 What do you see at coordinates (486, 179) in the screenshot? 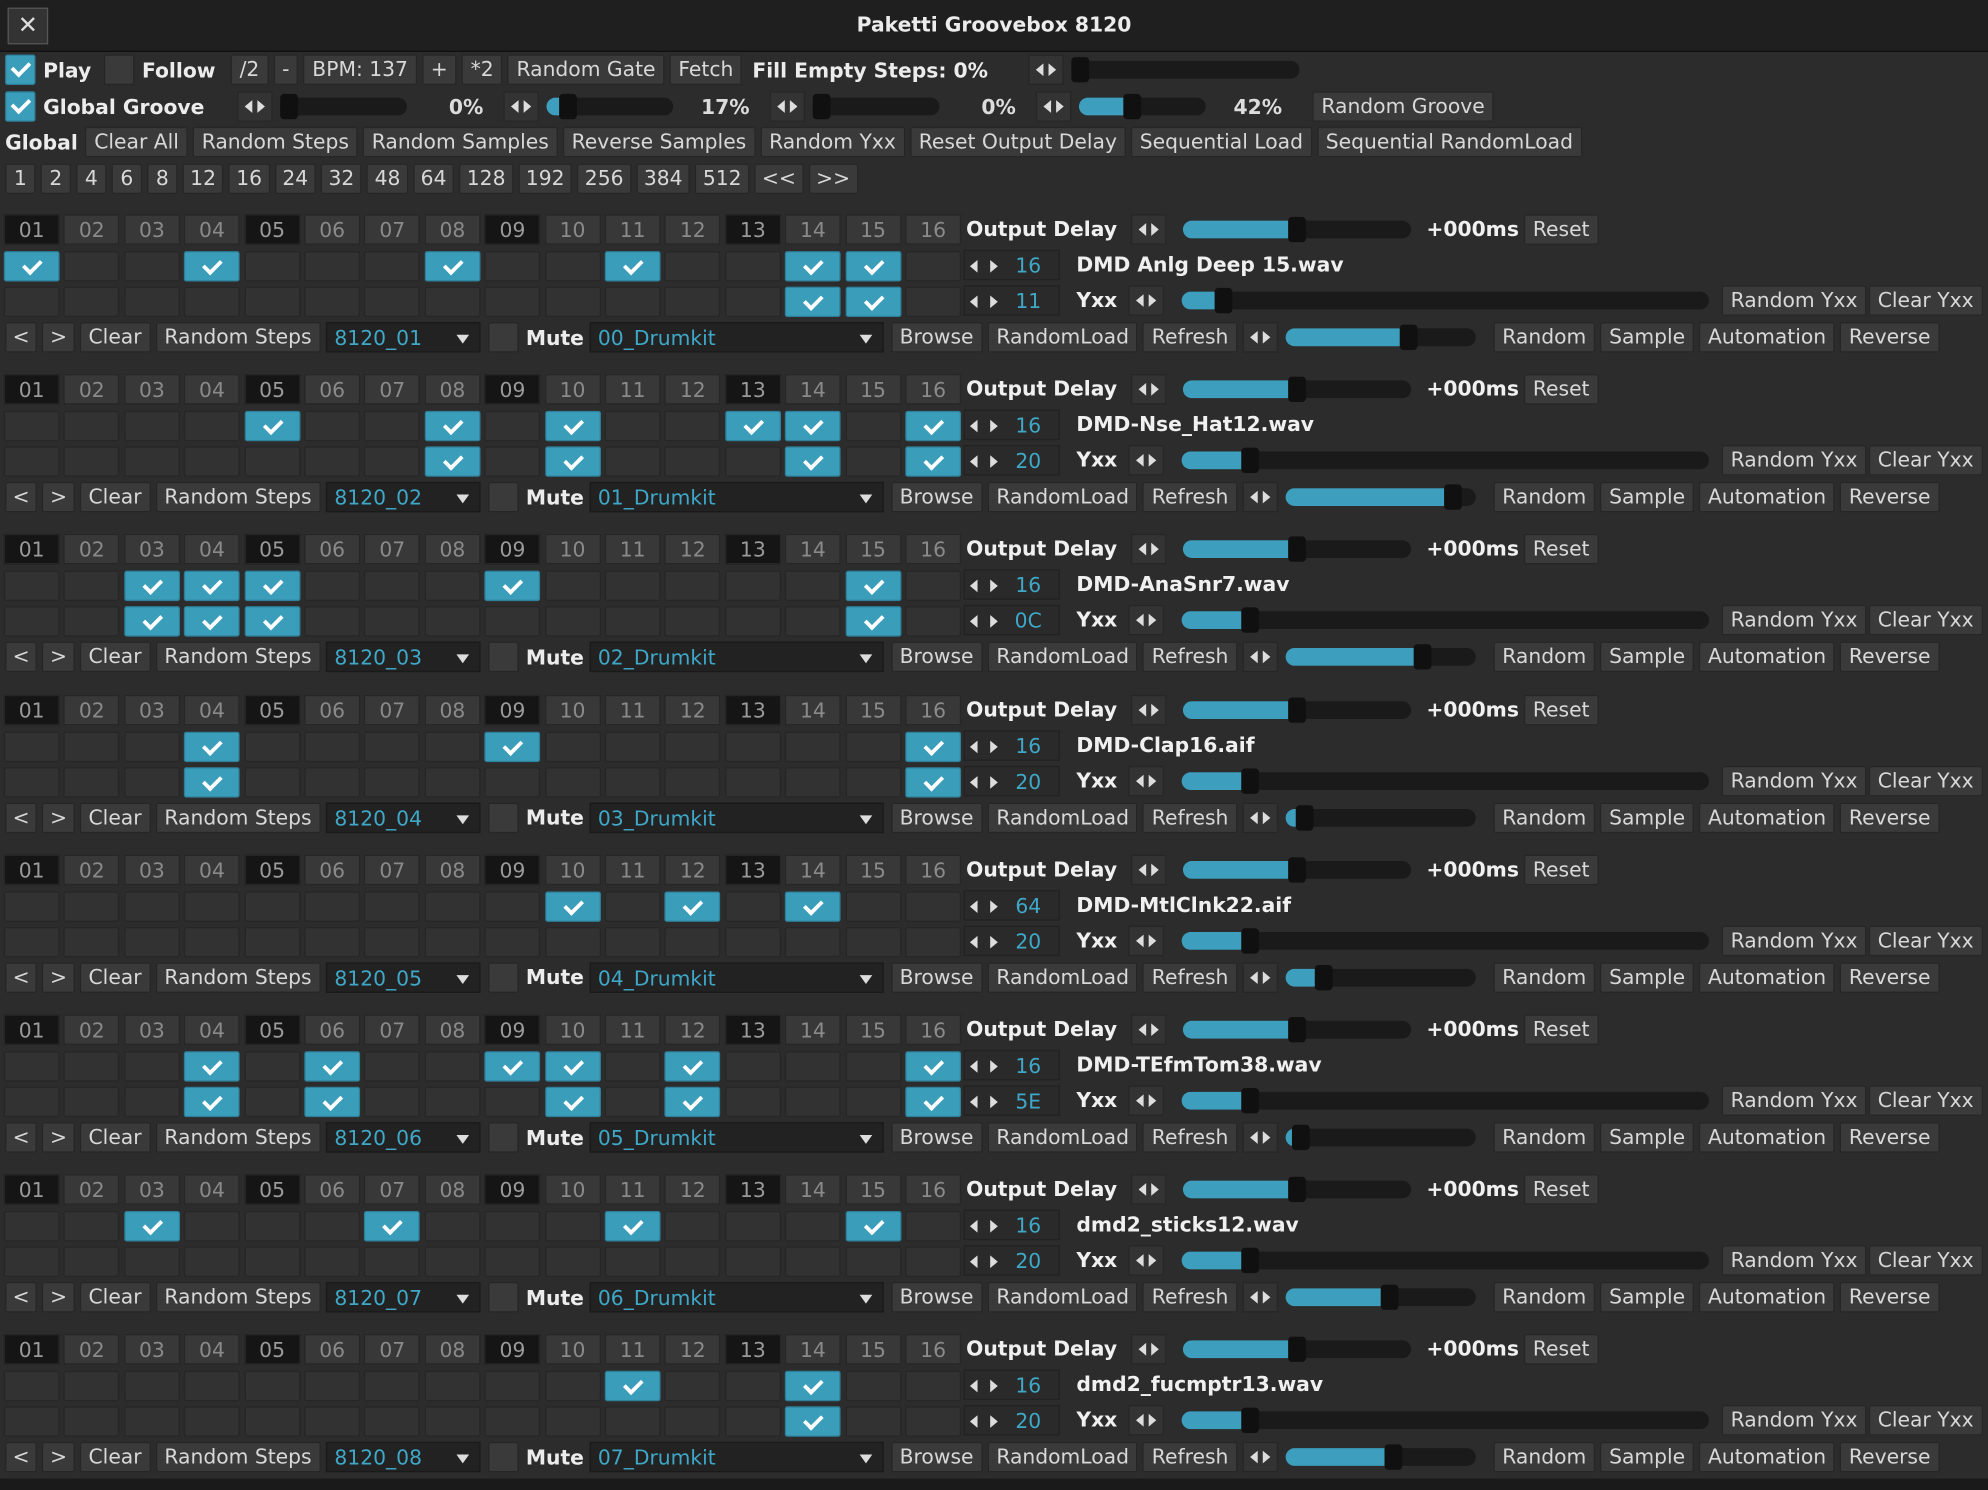
I see `step-length-button: 128` at bounding box center [486, 179].